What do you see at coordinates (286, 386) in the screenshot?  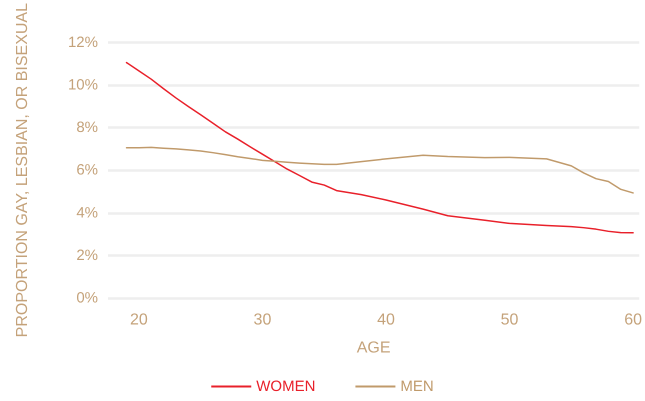 I see `legend-label: WOMEN` at bounding box center [286, 386].